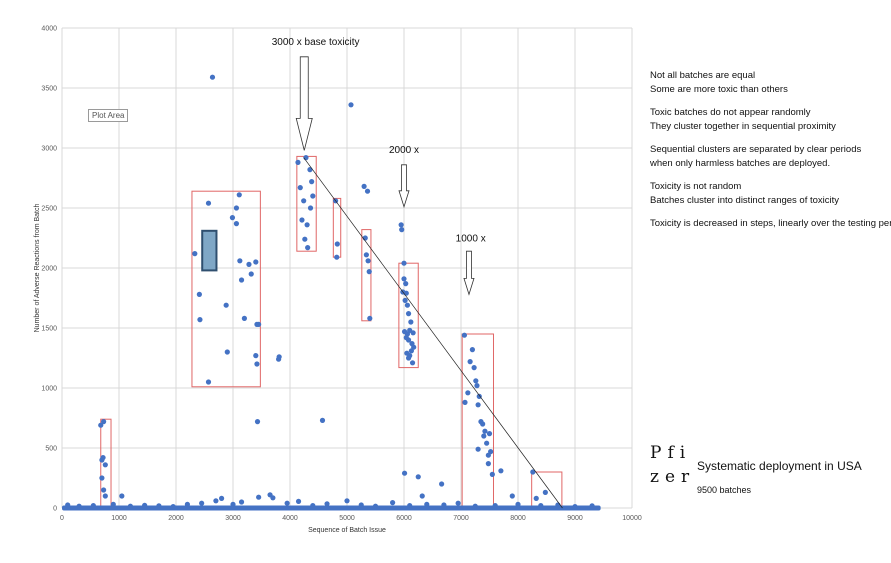 This screenshot has height=563, width=891. What do you see at coordinates (331, 501) in the screenshot?
I see `baseline-points` at bounding box center [331, 501].